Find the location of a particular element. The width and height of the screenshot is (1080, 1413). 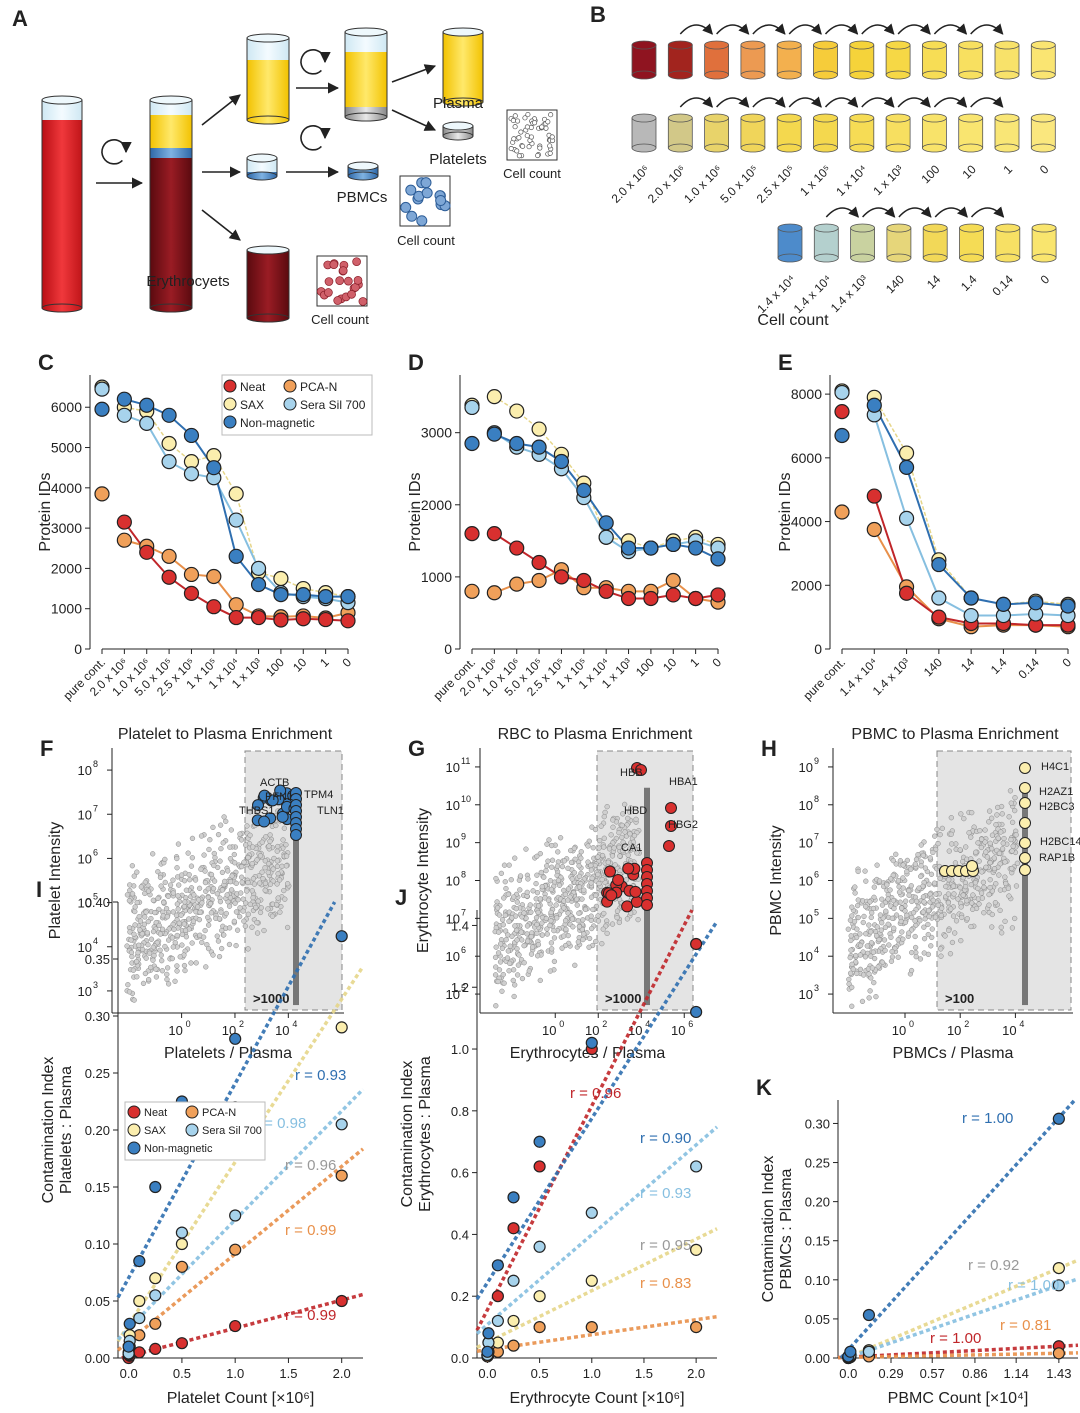

x-tick-label: 10 is located at coordinates (670, 665).